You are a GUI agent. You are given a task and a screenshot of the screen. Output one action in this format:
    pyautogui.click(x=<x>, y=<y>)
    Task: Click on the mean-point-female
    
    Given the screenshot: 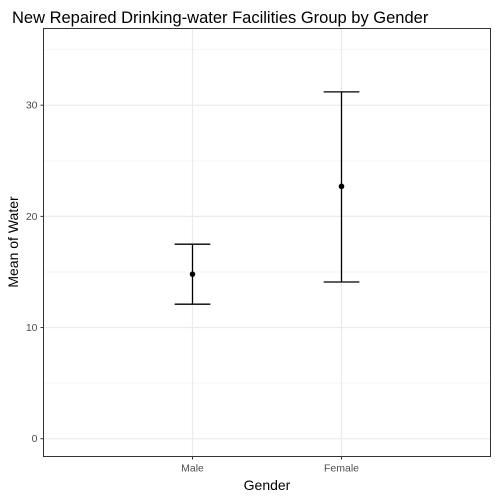 What is the action you would take?
    pyautogui.click(x=341, y=186)
    